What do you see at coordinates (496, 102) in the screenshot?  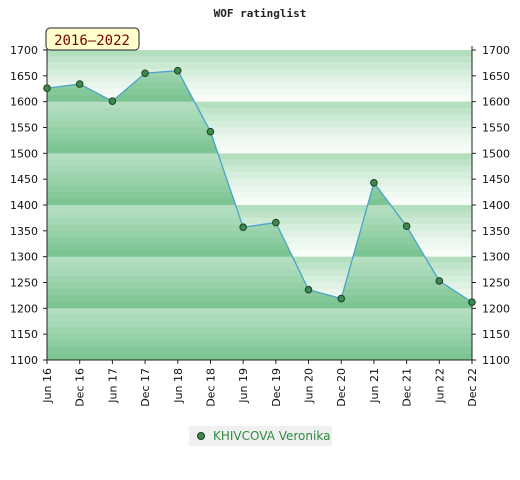 I see `y-tick-label-right: 1600` at bounding box center [496, 102].